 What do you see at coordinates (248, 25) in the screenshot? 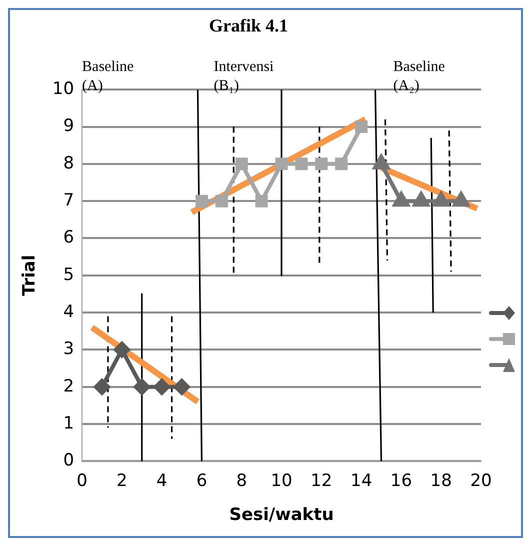
I see `chart-title: Grafik 4.1` at bounding box center [248, 25].